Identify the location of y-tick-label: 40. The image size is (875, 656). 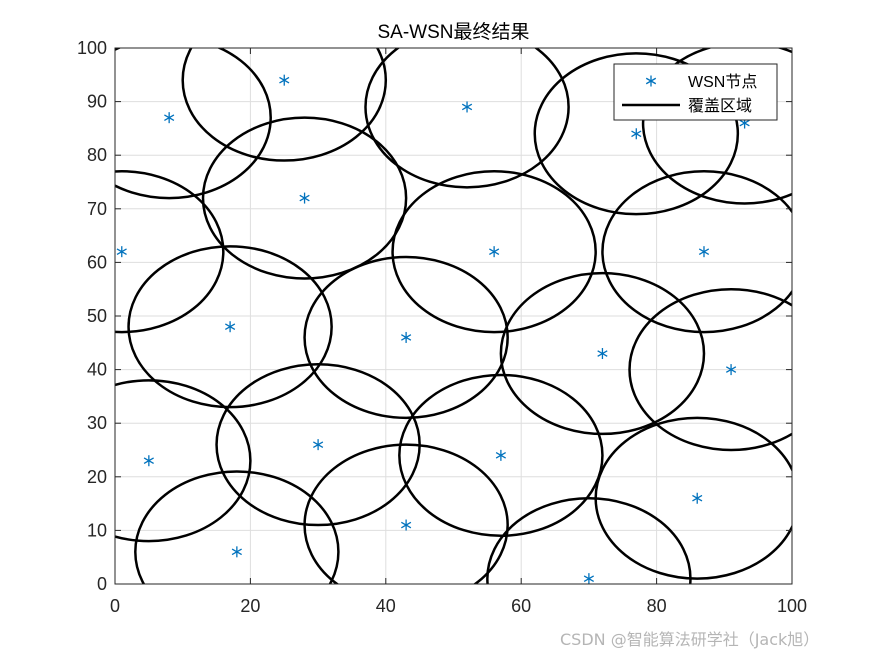
(97, 370).